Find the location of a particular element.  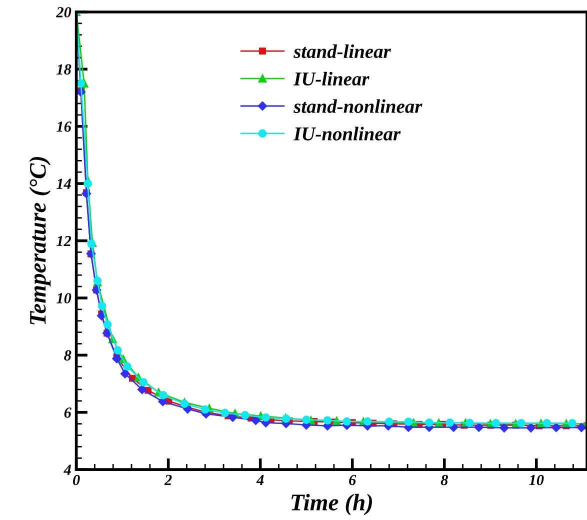

y-tick-label: 8 is located at coordinates (68, 355).